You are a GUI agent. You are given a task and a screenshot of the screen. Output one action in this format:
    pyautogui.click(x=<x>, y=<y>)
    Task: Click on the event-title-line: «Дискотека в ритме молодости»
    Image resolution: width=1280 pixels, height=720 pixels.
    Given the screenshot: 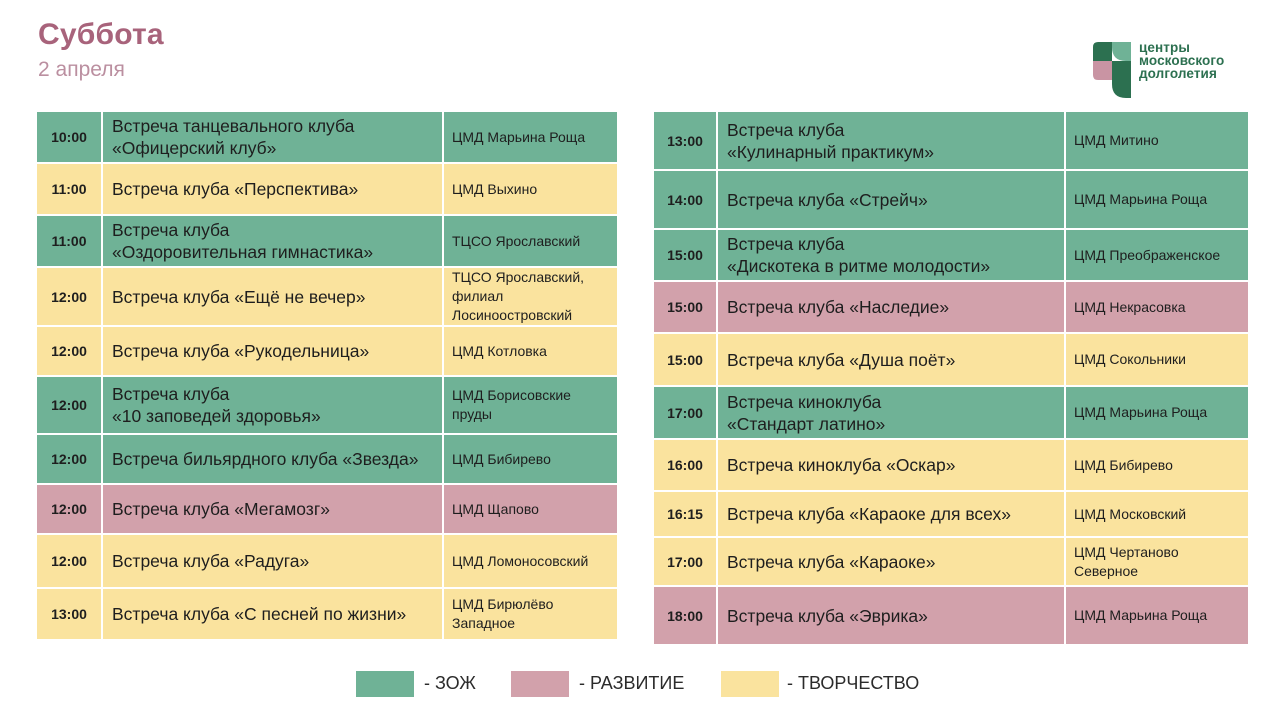 What is the action you would take?
    pyautogui.click(x=859, y=266)
    